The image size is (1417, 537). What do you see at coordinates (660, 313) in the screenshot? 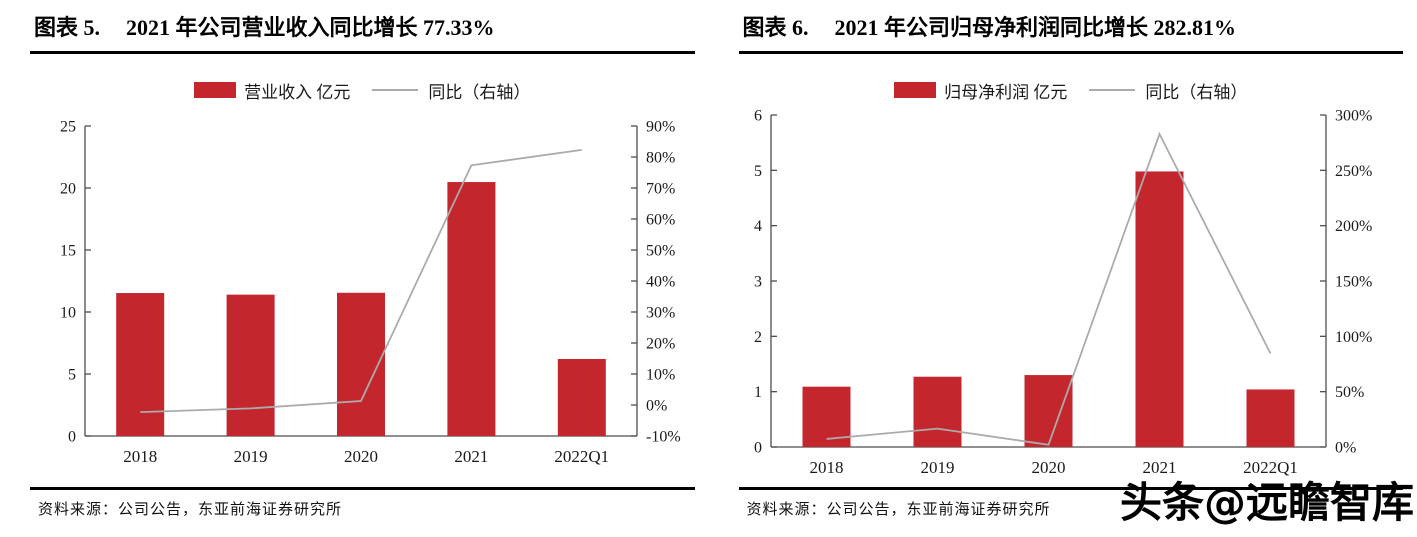
I see `svg-text: 30%` at bounding box center [660, 313].